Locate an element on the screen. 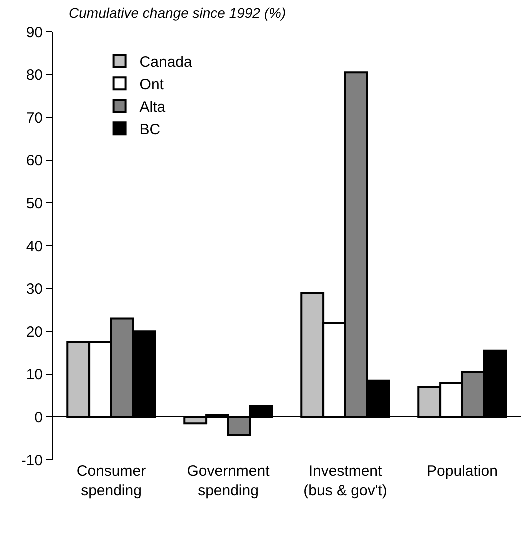 The image size is (531, 534). legend-label: Ont is located at coordinates (152, 85).